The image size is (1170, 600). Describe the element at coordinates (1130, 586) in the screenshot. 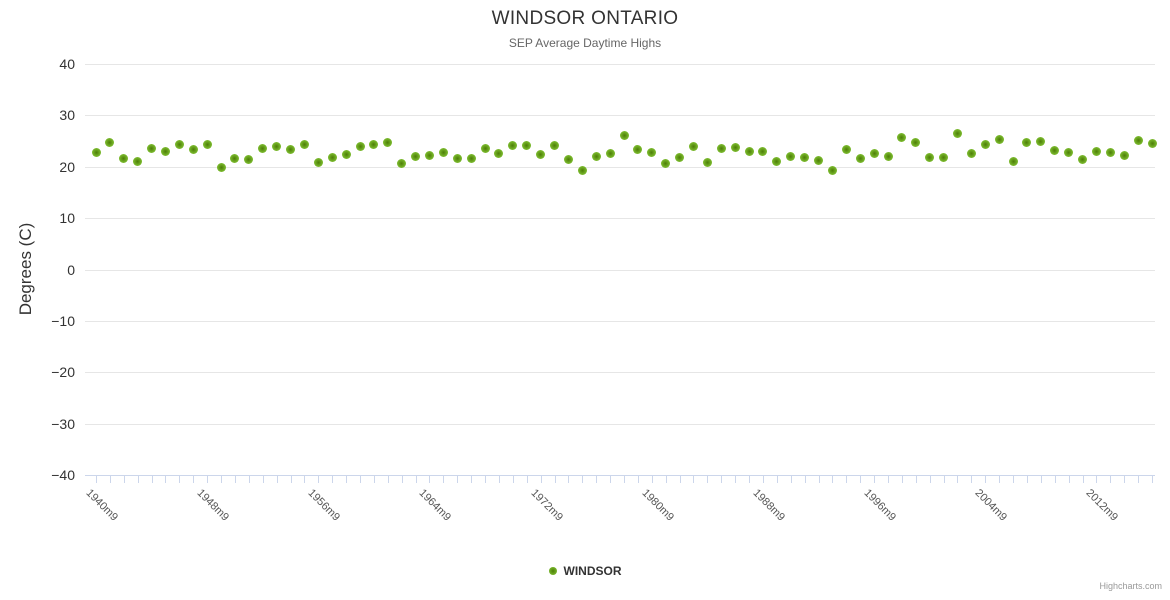

I see `highcharts-credits-link: Highcharts.com` at that location.